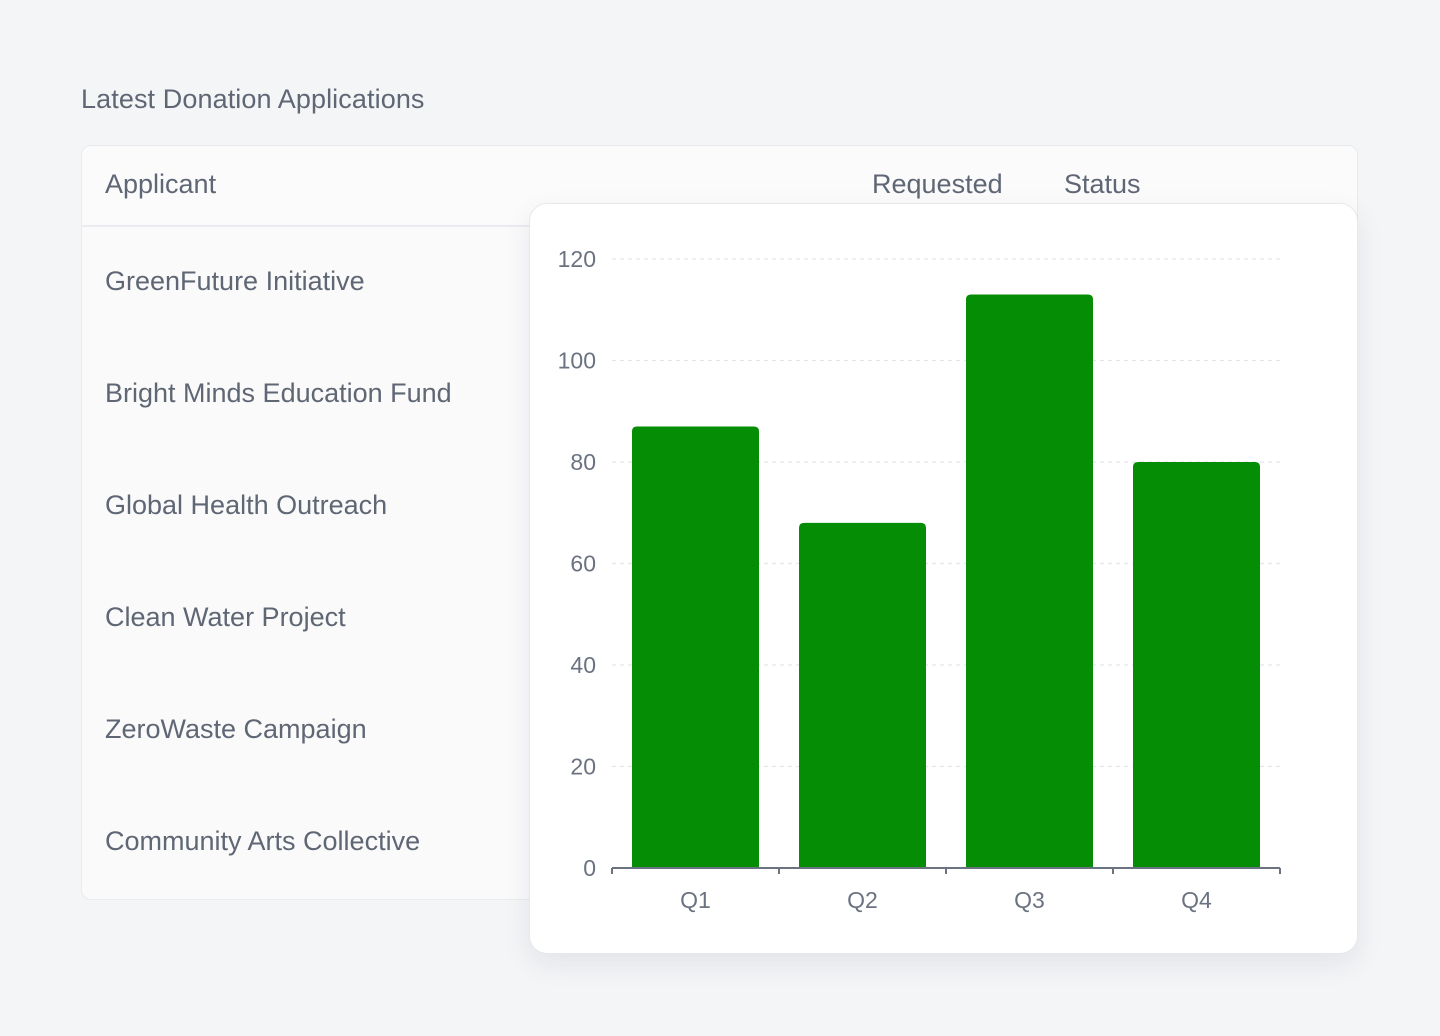 This screenshot has width=1440, height=1036. Describe the element at coordinates (583, 564) in the screenshot. I see `y-tick-label: 60` at that location.